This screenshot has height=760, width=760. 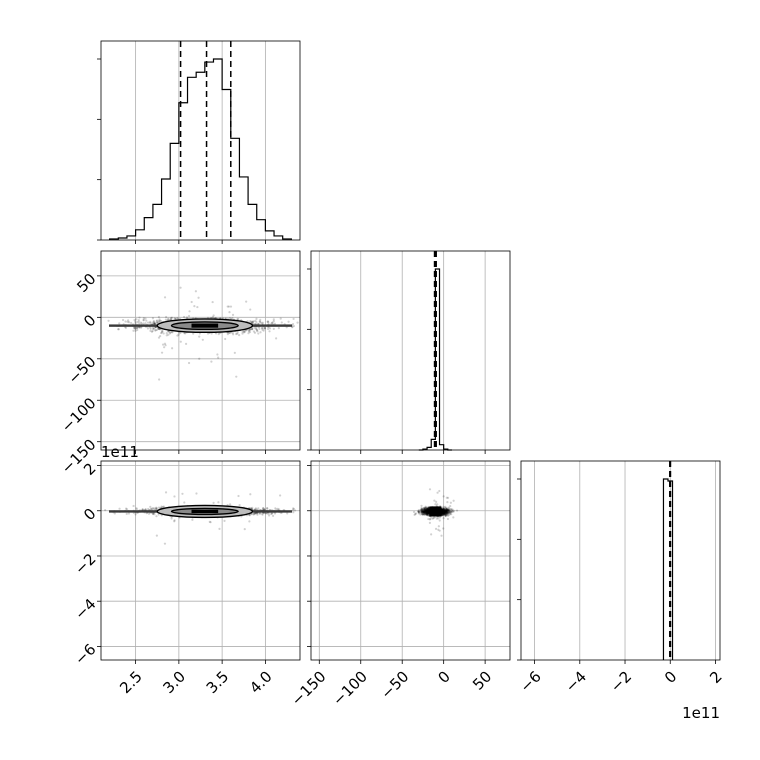 I want to click on x-tick-label: −6, so click(x=530, y=682).